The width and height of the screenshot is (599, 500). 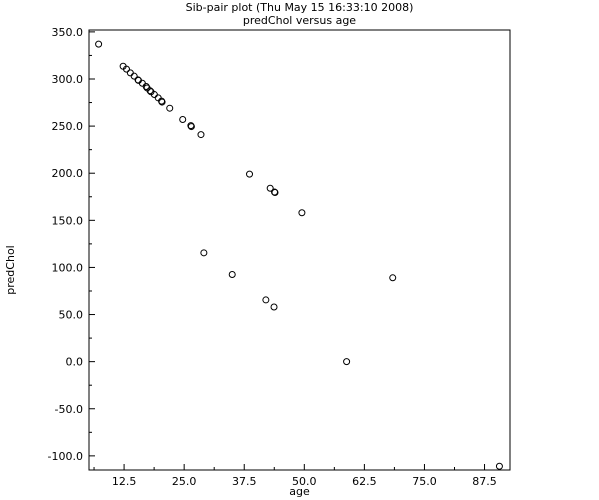 What do you see at coordinates (10, 269) in the screenshot?
I see `y-axis-label: predChol` at bounding box center [10, 269].